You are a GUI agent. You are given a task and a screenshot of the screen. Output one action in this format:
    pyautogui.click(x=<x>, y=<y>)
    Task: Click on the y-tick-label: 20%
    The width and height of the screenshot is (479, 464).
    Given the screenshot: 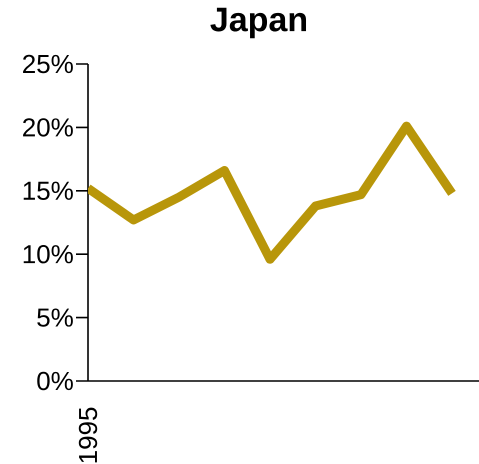 What is the action you would take?
    pyautogui.click(x=48, y=127)
    